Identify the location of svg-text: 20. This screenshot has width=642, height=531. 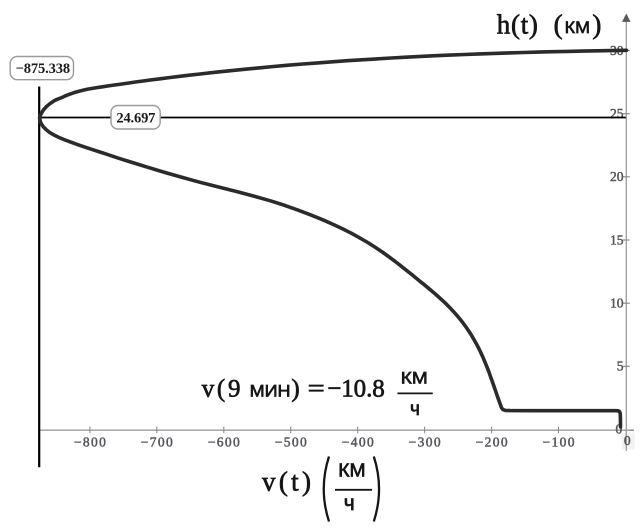
(617, 176).